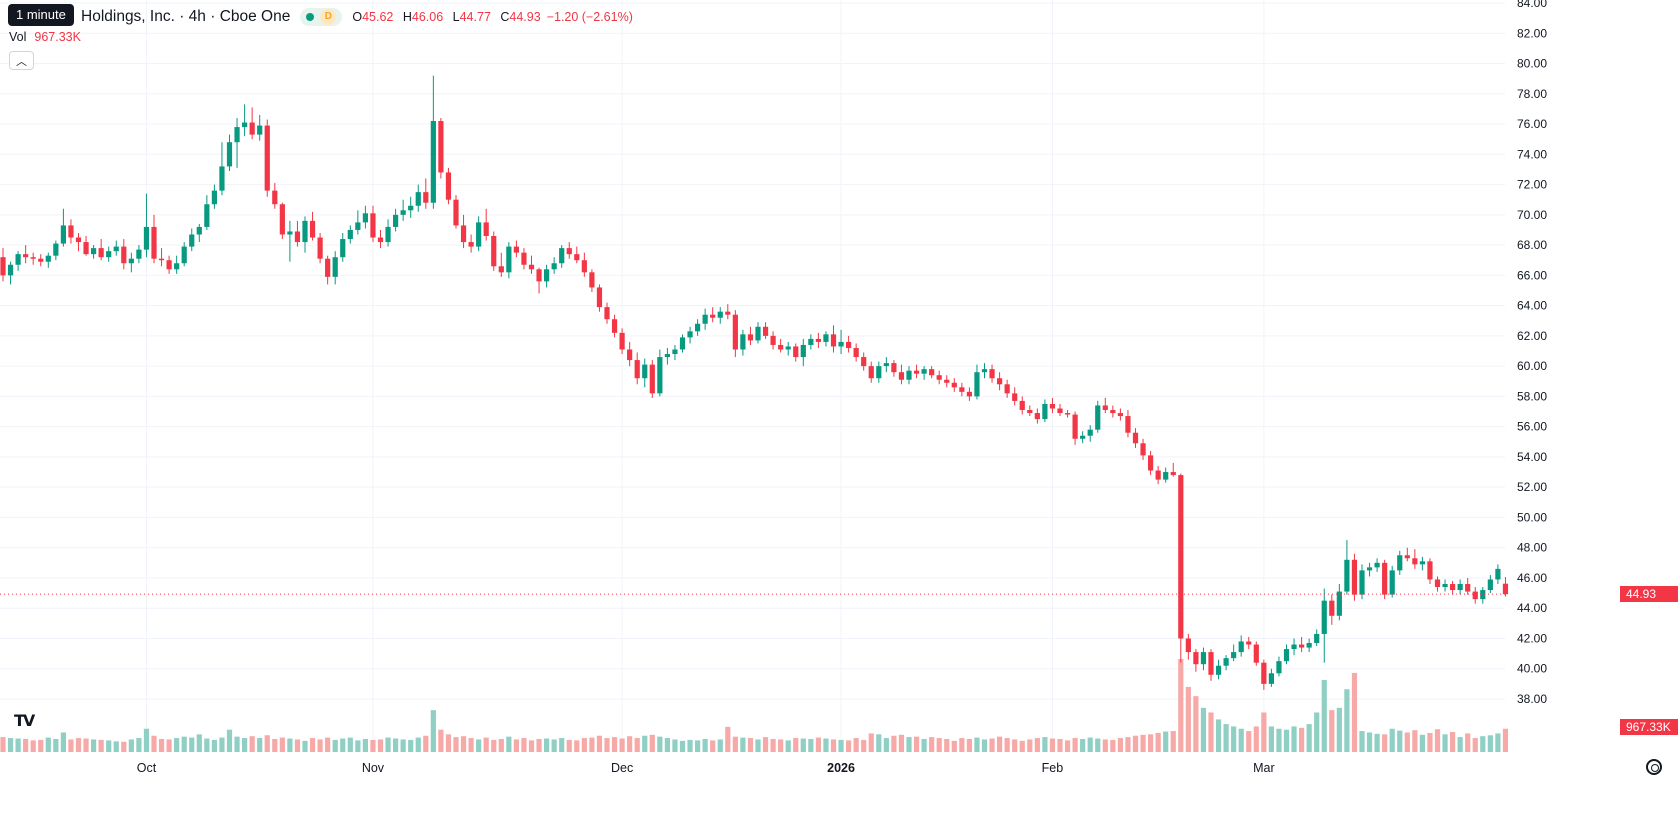 The image size is (1678, 835). What do you see at coordinates (321, 17) in the screenshot?
I see `market-status: D` at bounding box center [321, 17].